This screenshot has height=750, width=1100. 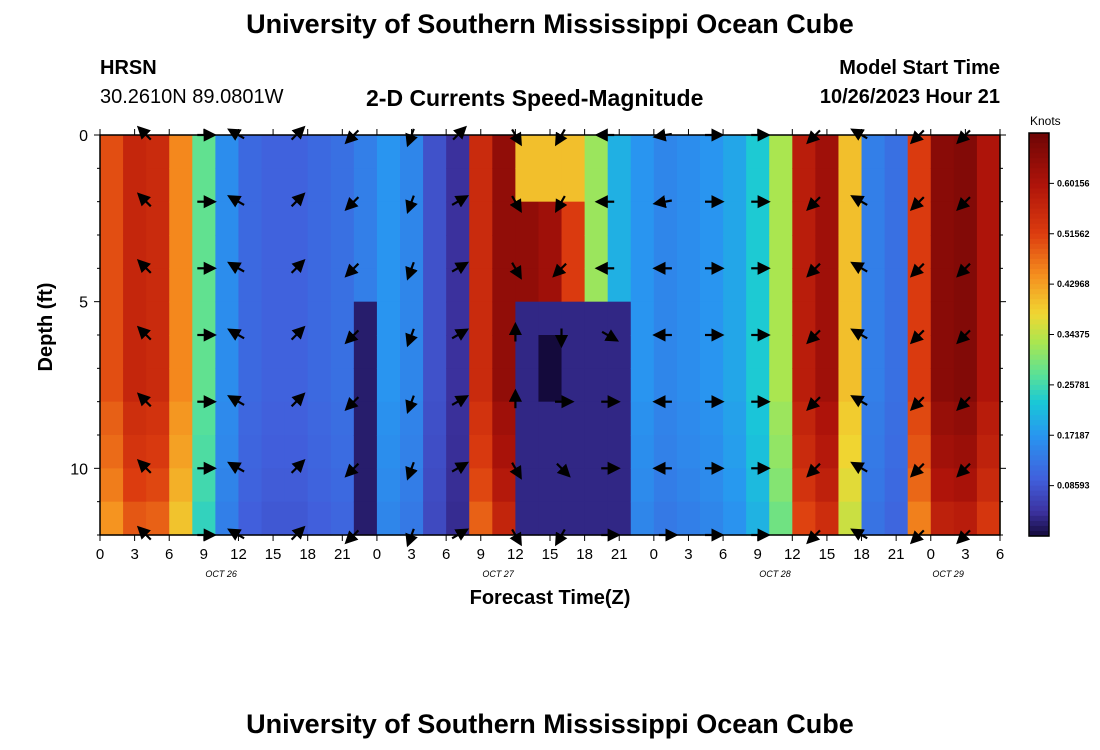 What do you see at coordinates (169, 554) in the screenshot?
I see `x-tick-label: 6` at bounding box center [169, 554].